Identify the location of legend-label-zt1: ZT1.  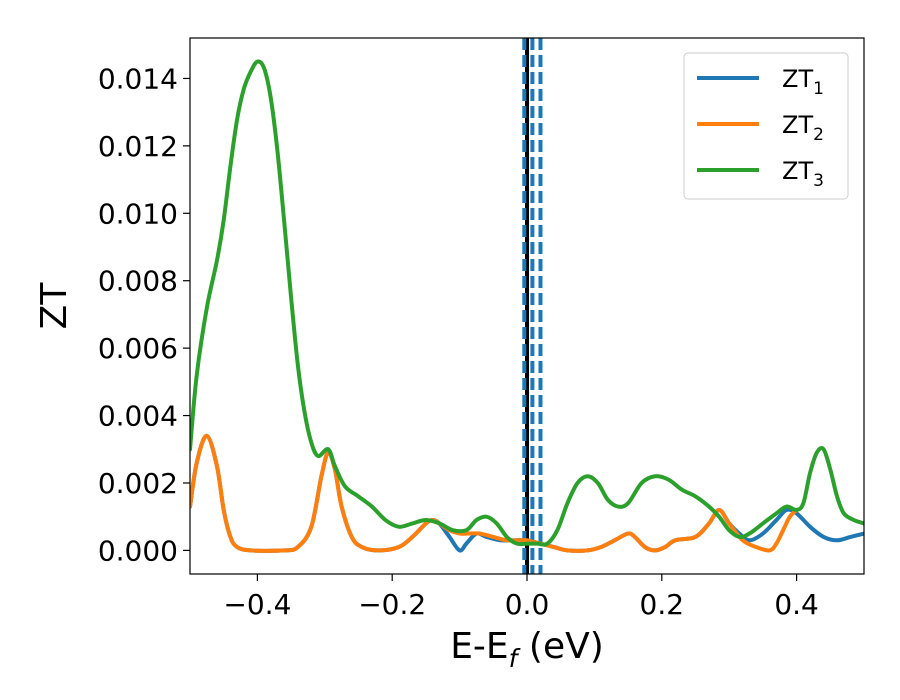
(803, 82).